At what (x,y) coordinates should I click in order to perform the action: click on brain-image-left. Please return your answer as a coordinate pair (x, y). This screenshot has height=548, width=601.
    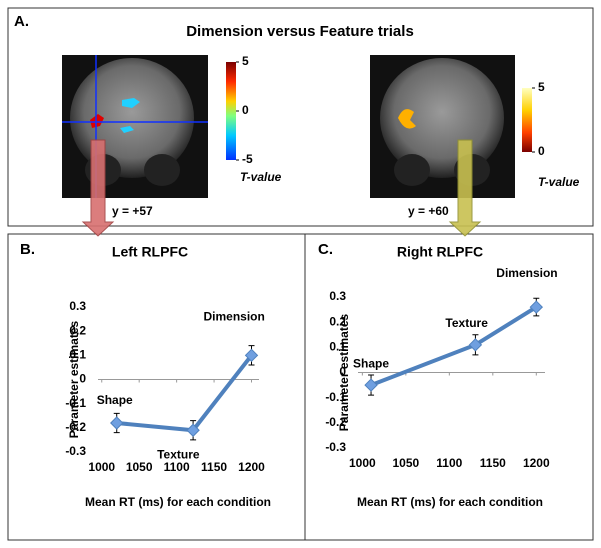
    Looking at the image, I should click on (135, 126).